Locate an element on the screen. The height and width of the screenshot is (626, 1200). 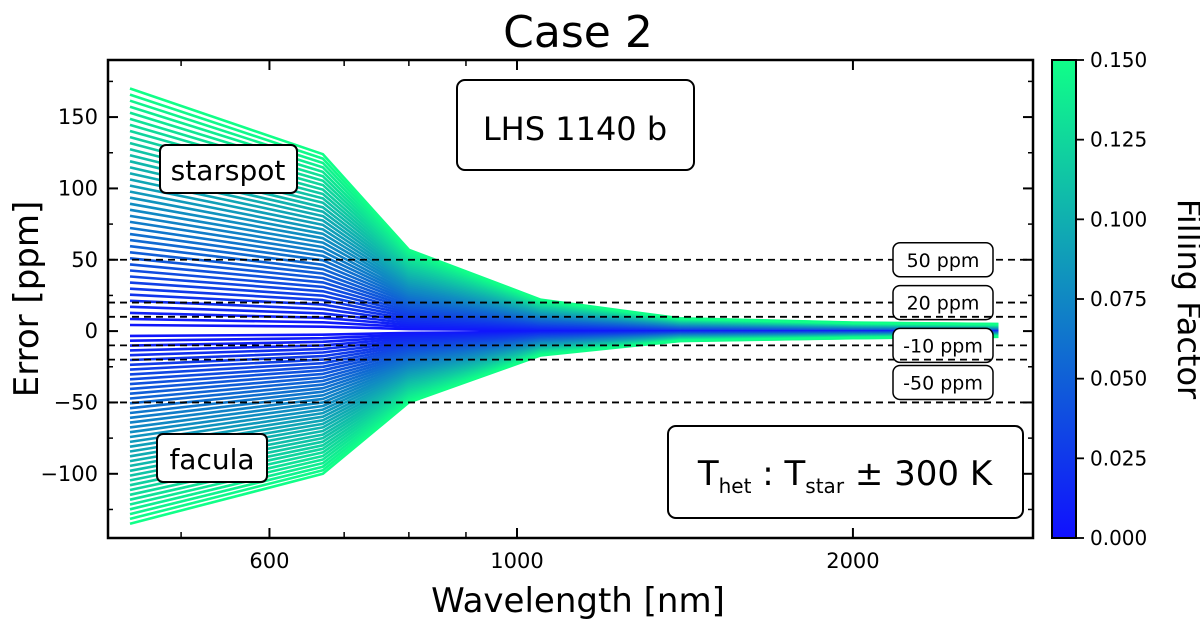
y-tick-label: 100 is located at coordinates (78, 188).